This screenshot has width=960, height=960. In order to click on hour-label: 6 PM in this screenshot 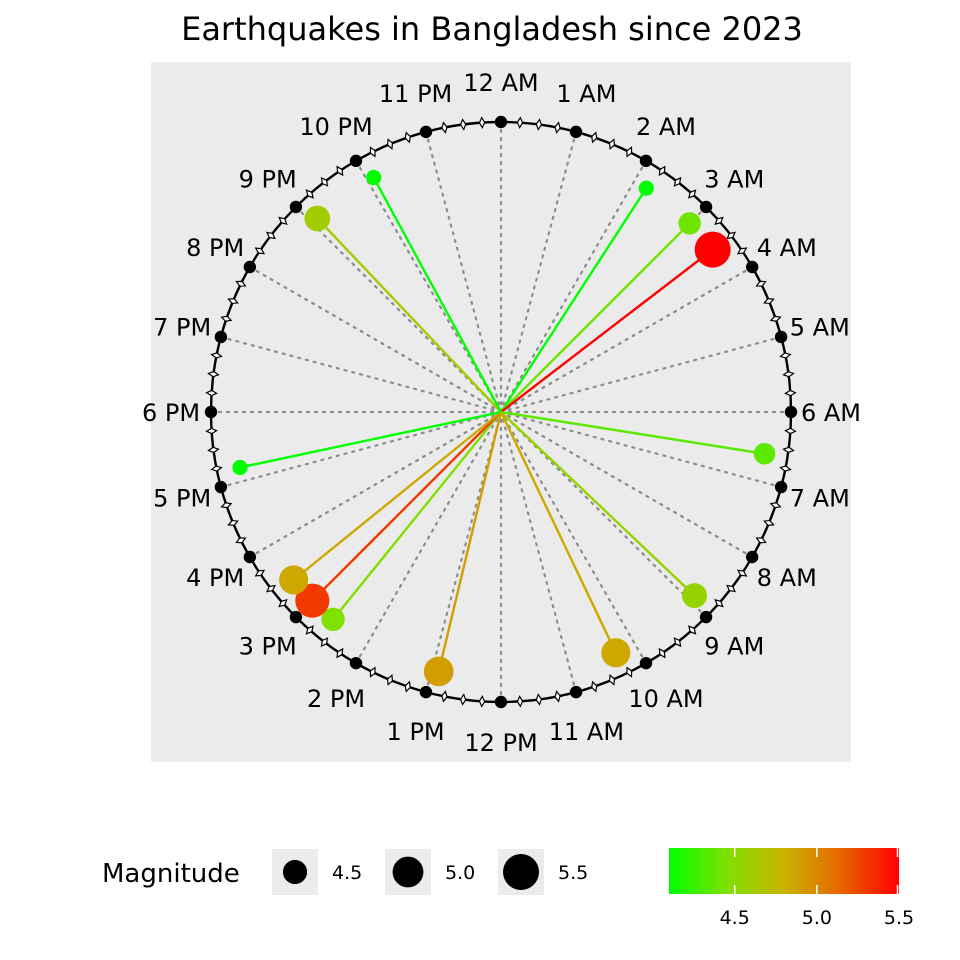, I will do `click(171, 413)`.